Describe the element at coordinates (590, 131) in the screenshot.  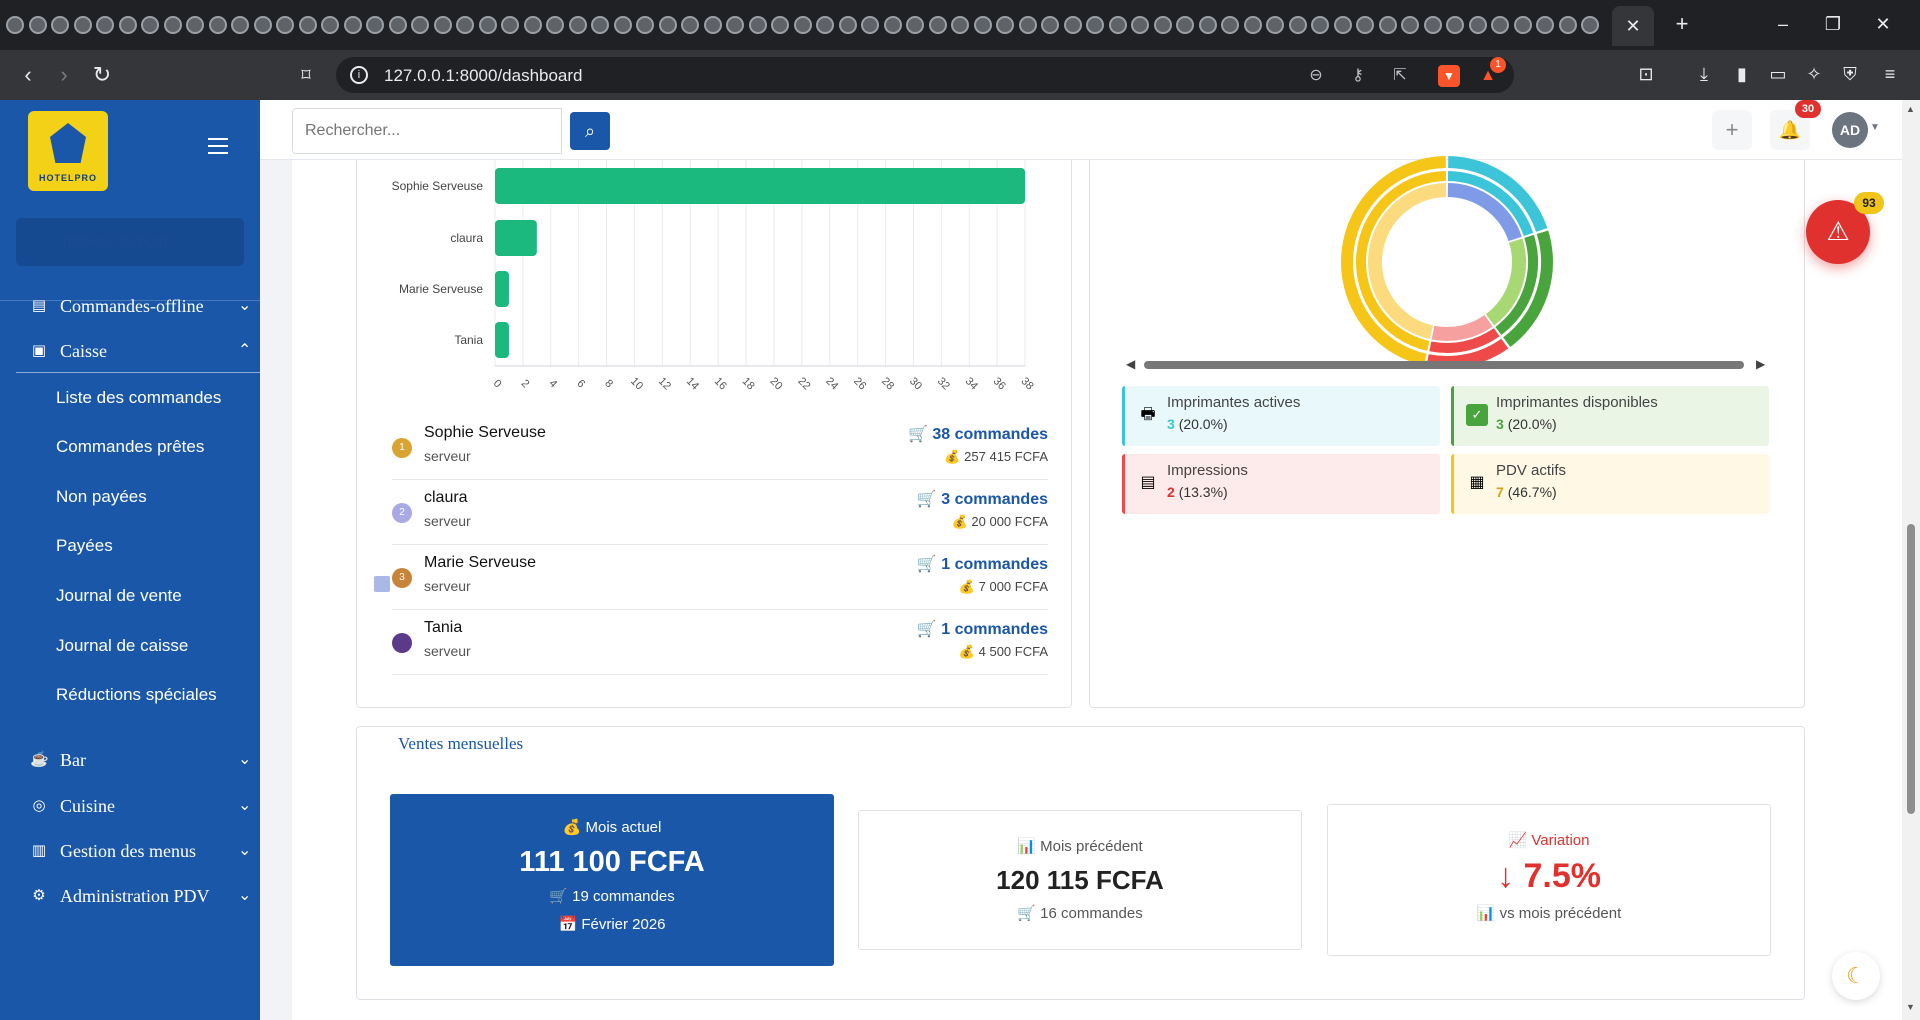
I see `search-button: ⌕` at that location.